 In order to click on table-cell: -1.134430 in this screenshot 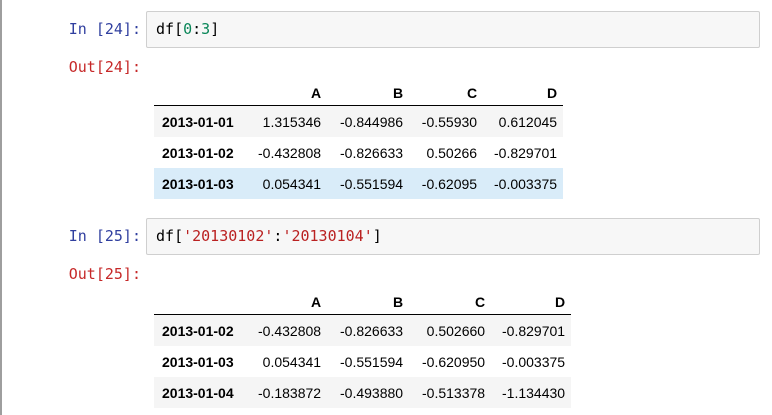, I will do `click(534, 392)`.